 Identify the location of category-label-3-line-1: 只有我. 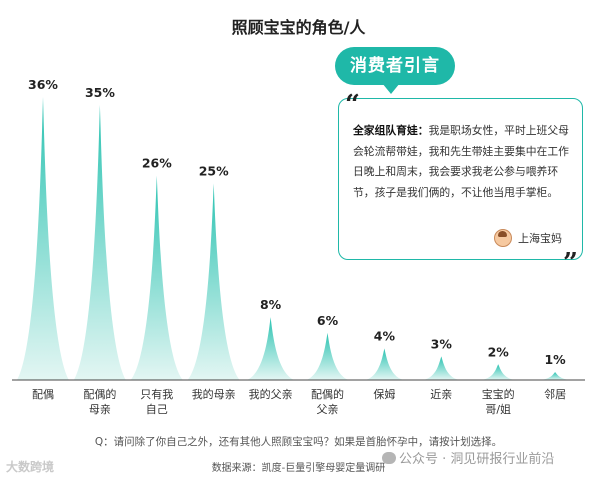
(156, 394).